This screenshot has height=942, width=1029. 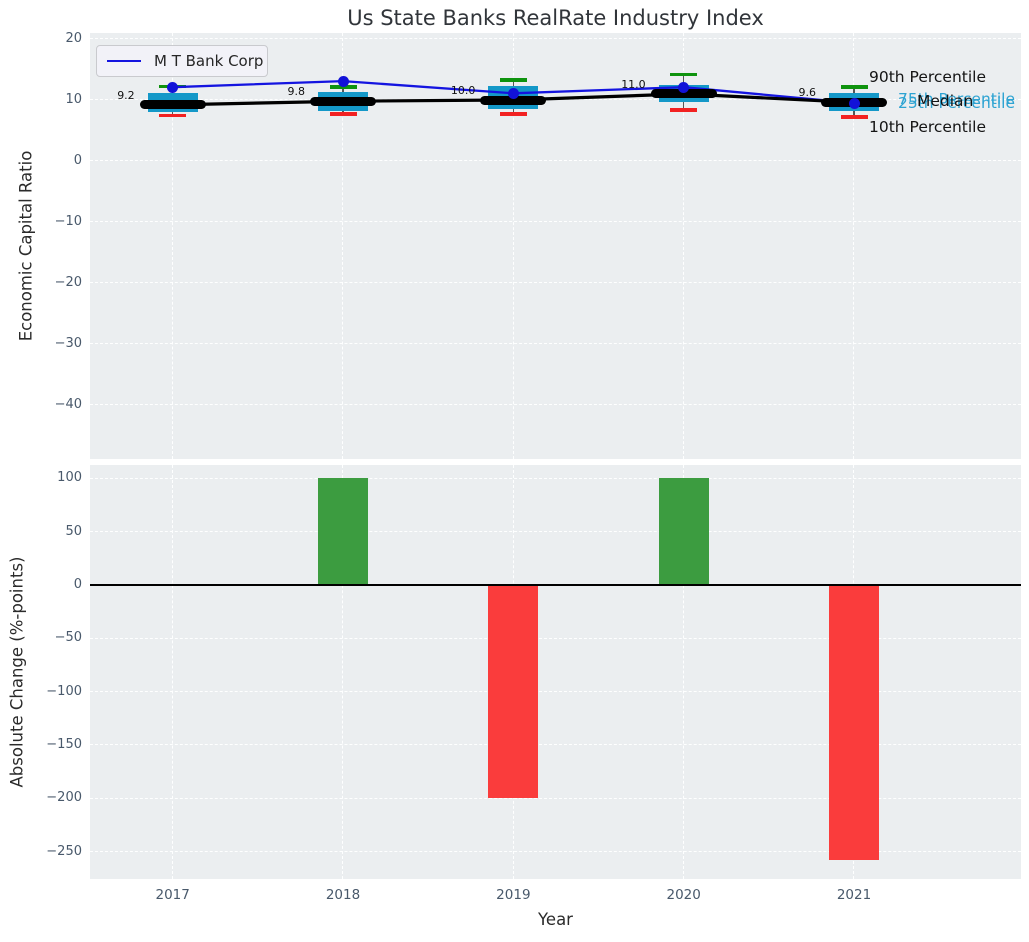 What do you see at coordinates (73, 531) in the screenshot?
I see `y-tick-label: 50` at bounding box center [73, 531].